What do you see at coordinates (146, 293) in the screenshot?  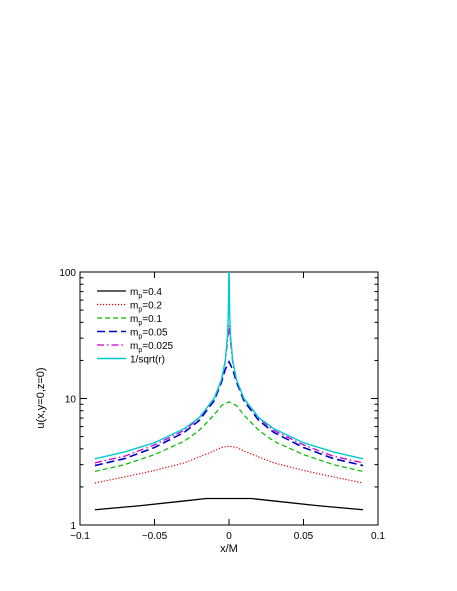 I see `legend-label-m_p=0.4: mp=0.4` at bounding box center [146, 293].